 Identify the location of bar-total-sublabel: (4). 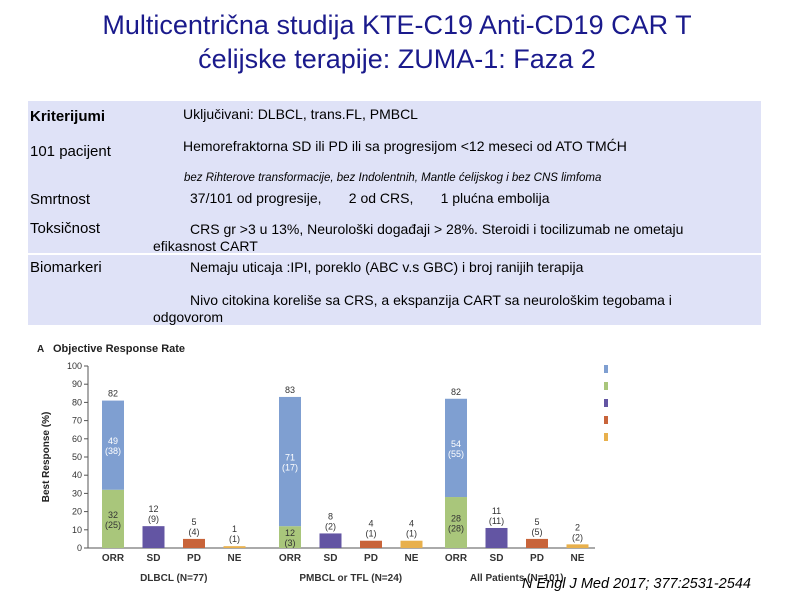
(194, 532).